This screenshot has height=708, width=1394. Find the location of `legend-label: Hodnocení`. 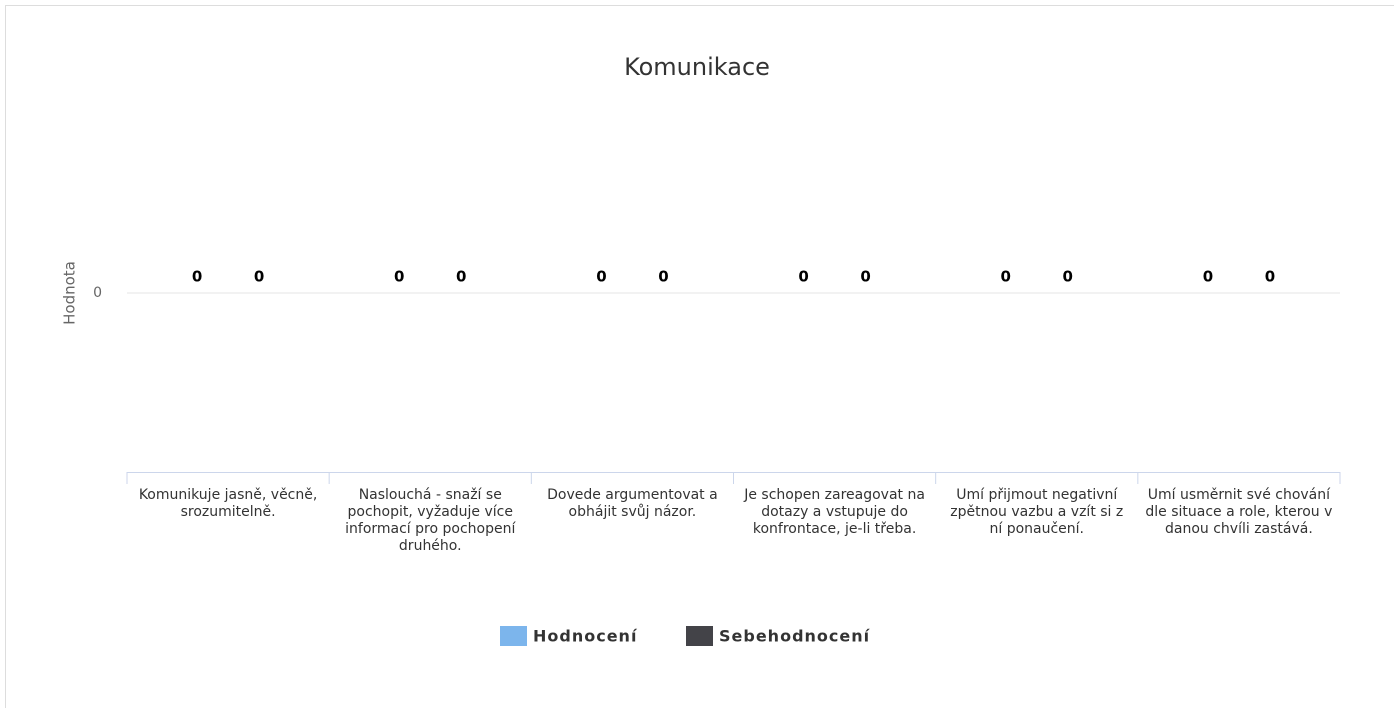

legend-label: Hodnocení is located at coordinates (585, 636).